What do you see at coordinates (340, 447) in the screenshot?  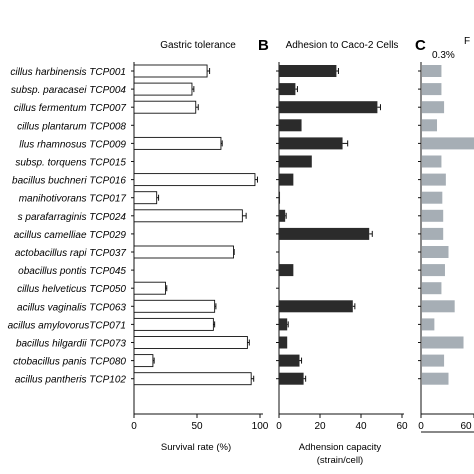 I see `panel-b-xlabel: Adhension capacity` at bounding box center [340, 447].